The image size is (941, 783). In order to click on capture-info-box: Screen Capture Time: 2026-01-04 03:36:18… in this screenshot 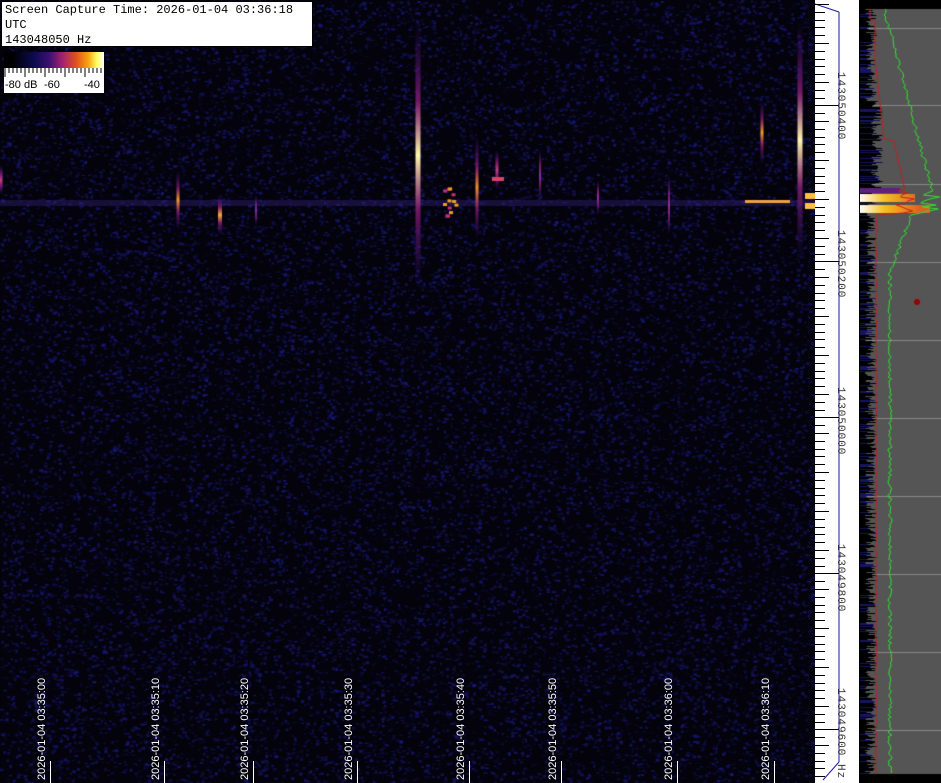, I will do `click(157, 31)`.